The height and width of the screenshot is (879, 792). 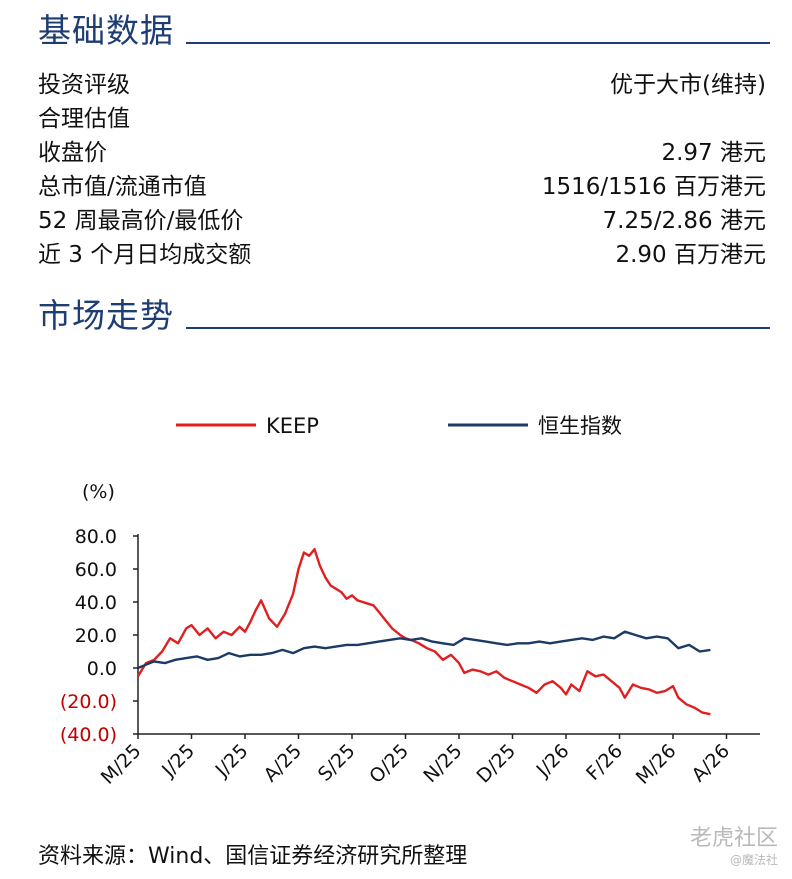 What do you see at coordinates (478, 43) in the screenshot?
I see `basic-data-rule` at bounding box center [478, 43].